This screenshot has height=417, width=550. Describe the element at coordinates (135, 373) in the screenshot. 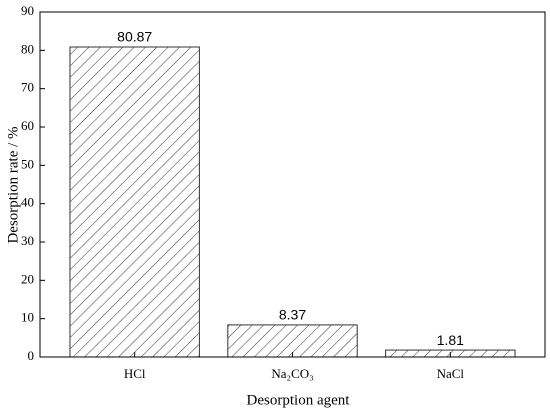

I see `x-tick-label: HCl` at that location.